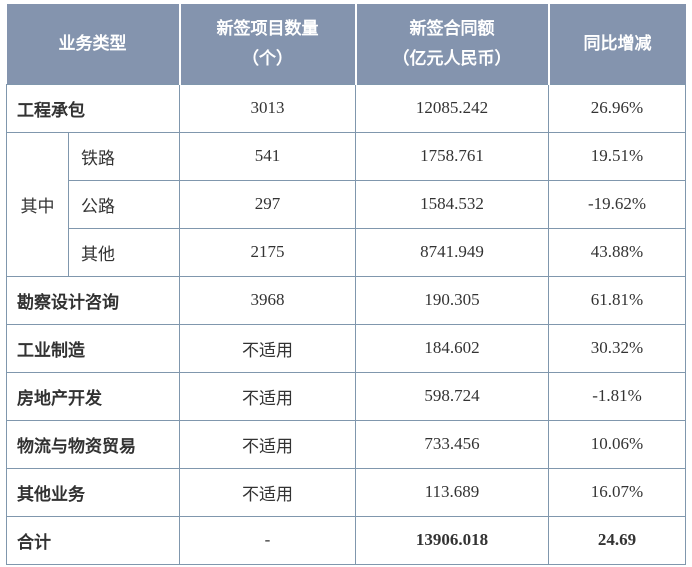 The height and width of the screenshot is (567, 692). What do you see at coordinates (617, 396) in the screenshot?
I see `cell-yoy: -1.81%` at bounding box center [617, 396].